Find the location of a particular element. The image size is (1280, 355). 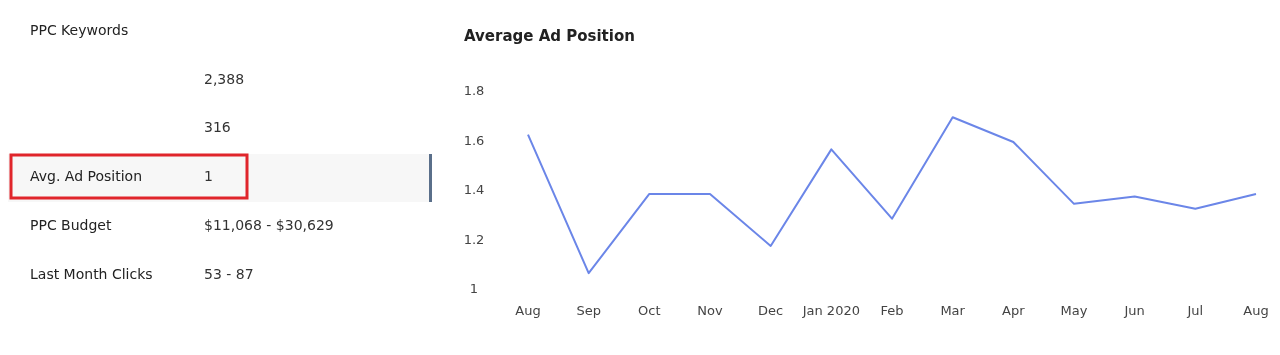

category-label: Avg. Ad Position is located at coordinates (86, 176).